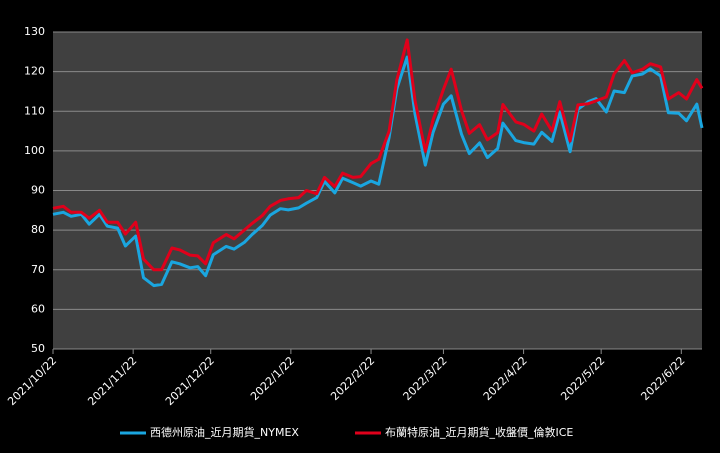  Describe the element at coordinates (38, 190) in the screenshot. I see `y-tick-label: 90` at that location.